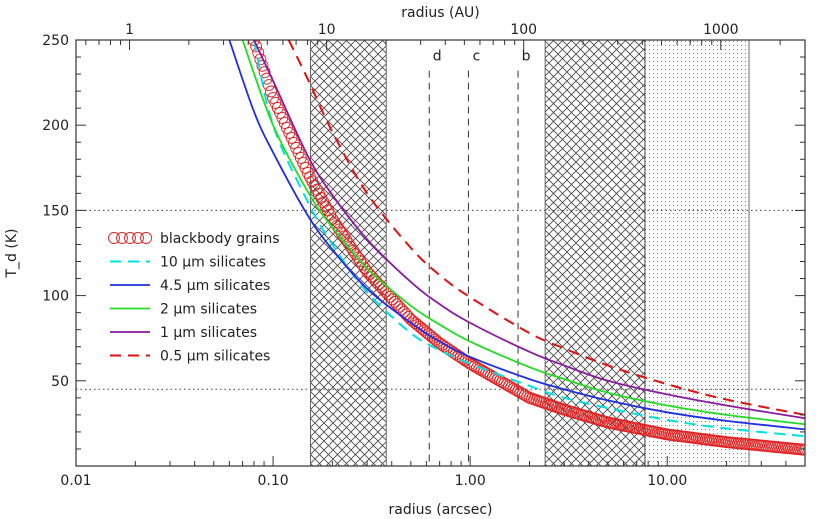 The width and height of the screenshot is (830, 519). Describe the element at coordinates (55, 126) in the screenshot. I see `y-tick-label: 200` at that location.